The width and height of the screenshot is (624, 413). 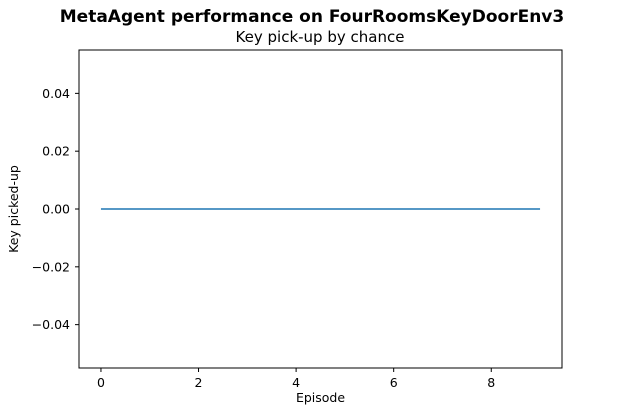 I want to click on x-tick-label: 0, so click(x=101, y=382).